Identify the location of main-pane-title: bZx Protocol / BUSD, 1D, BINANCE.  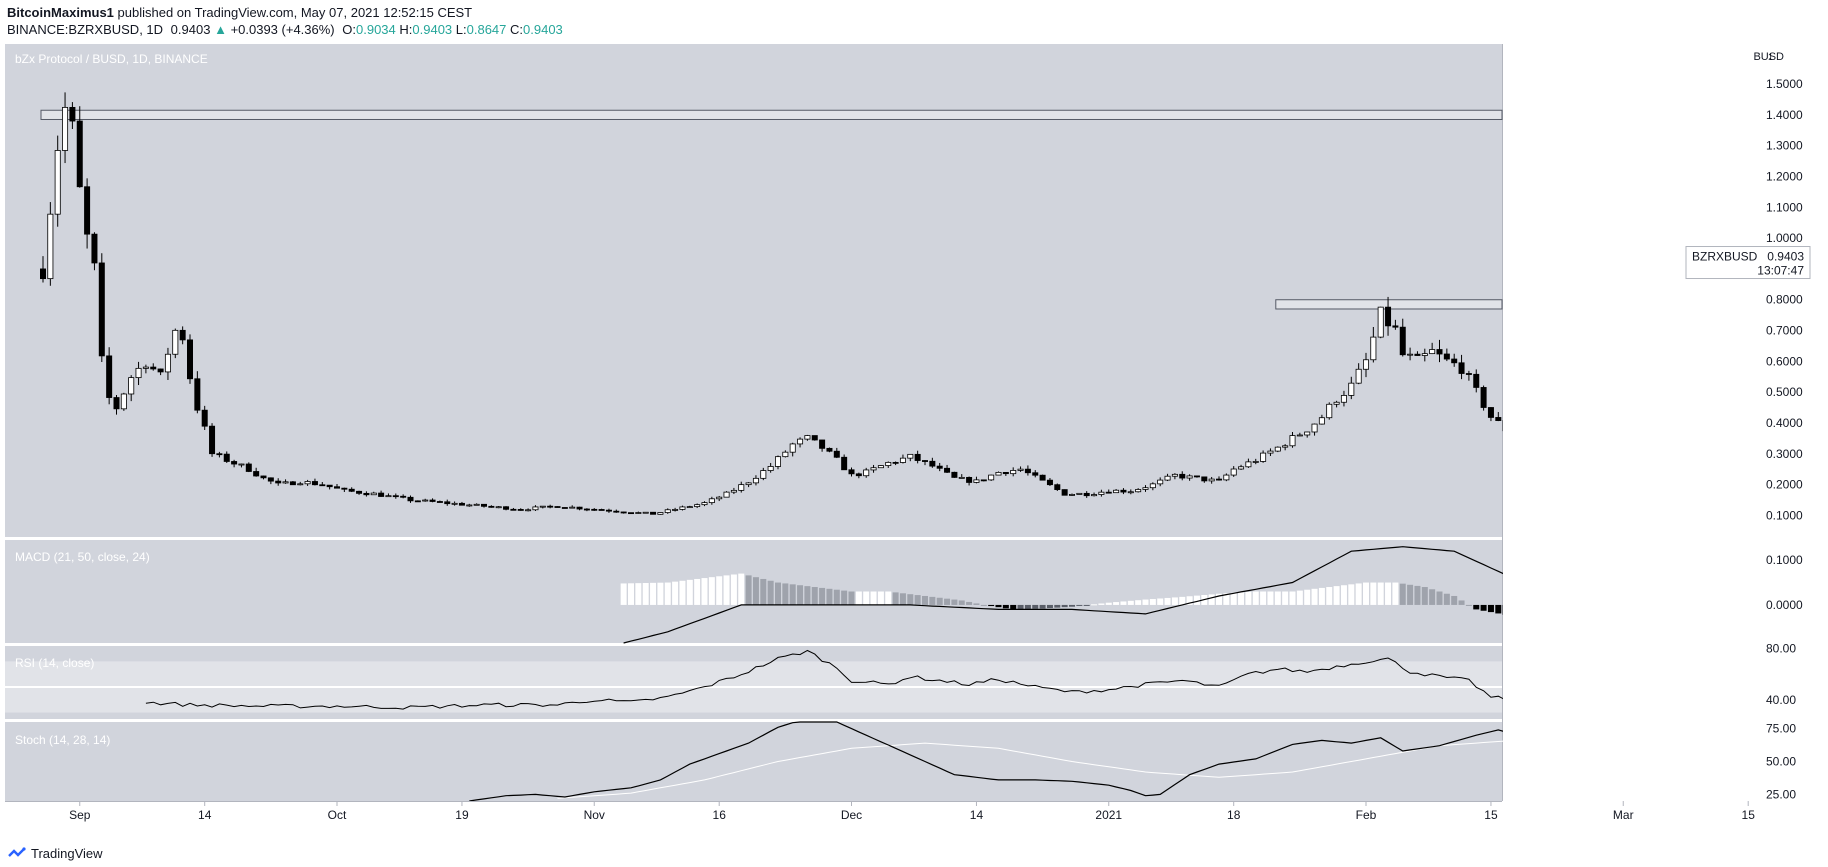
(111, 59).